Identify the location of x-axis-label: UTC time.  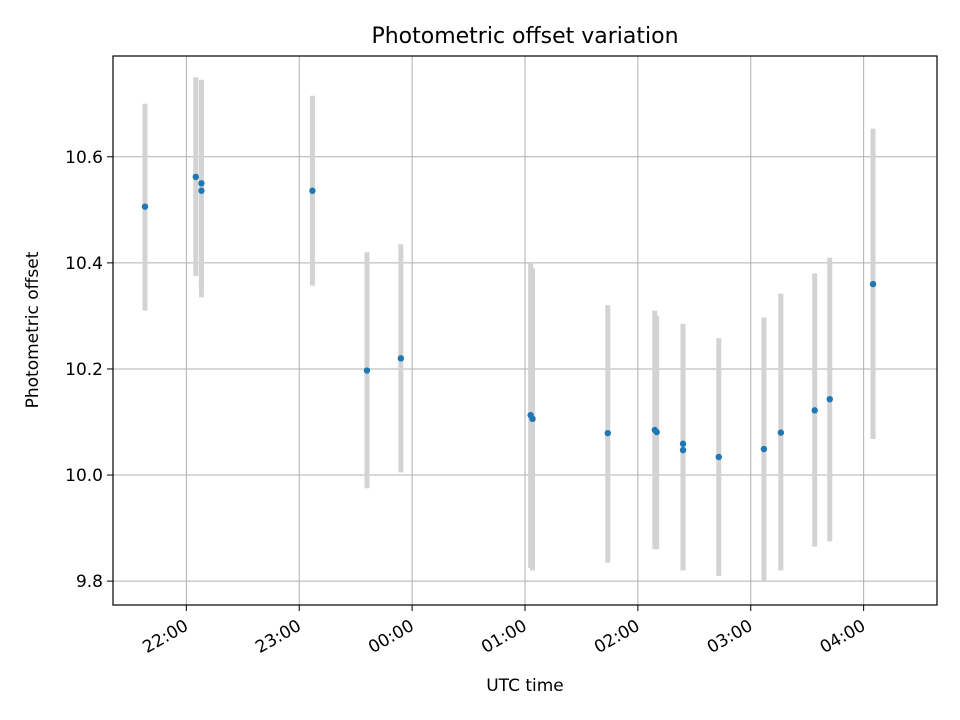
(525, 686).